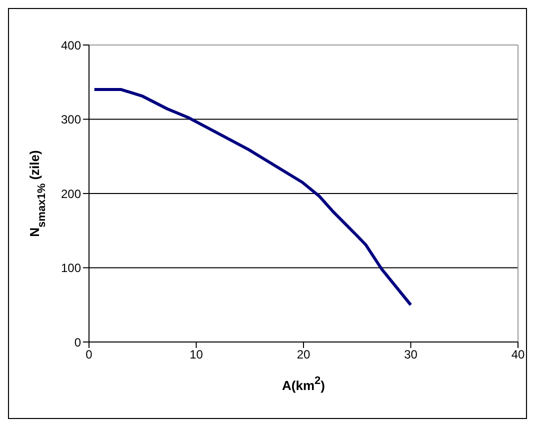 Image resolution: width=535 pixels, height=427 pixels. What do you see at coordinates (71, 45) in the screenshot?
I see `y-tick-label: 400` at bounding box center [71, 45].